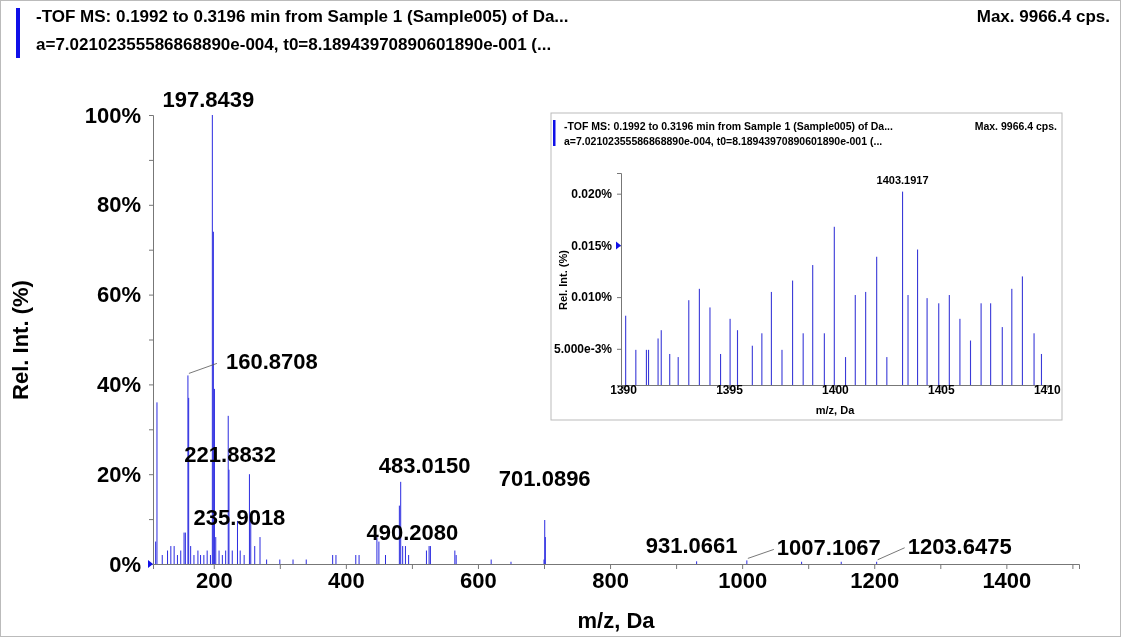  Describe the element at coordinates (1043, 16) in the screenshot. I see `text: Max. 9966.4 cps.` at that location.